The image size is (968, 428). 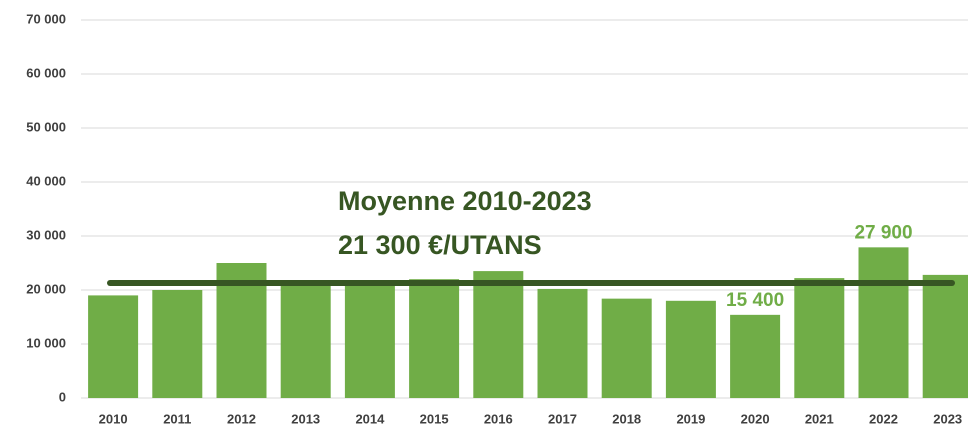 I want to click on y-tick-label: 20 000, so click(x=46, y=288).